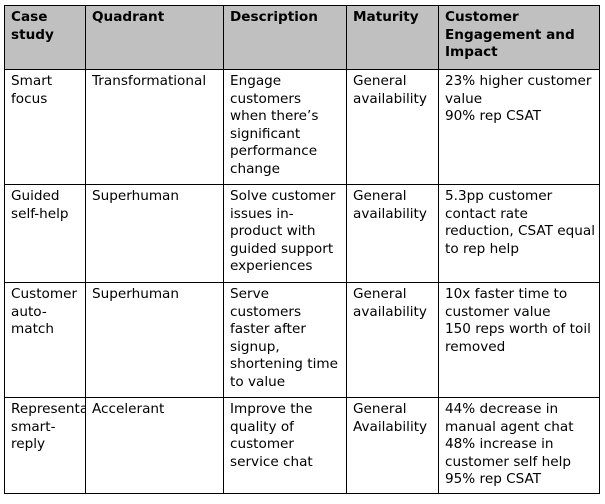  What do you see at coordinates (45, 127) in the screenshot?
I see `cell-case-study: Smart focus` at bounding box center [45, 127].